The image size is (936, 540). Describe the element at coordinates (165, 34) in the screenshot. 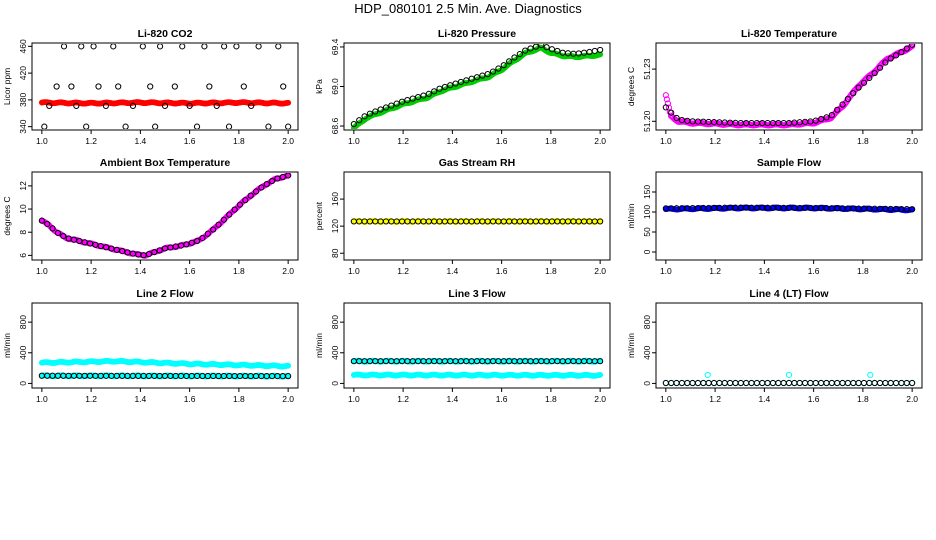

I see `li820-co2-title: Li-820 CO2` at that location.